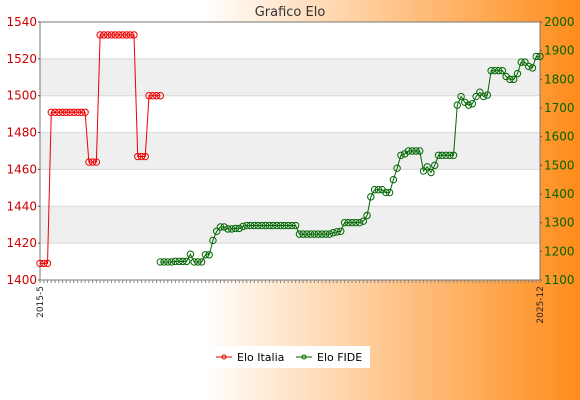 The width and height of the screenshot is (580, 400). What do you see at coordinates (291, 302) in the screenshot?
I see `x-axis: 2015-5 2025-12` at bounding box center [291, 302].